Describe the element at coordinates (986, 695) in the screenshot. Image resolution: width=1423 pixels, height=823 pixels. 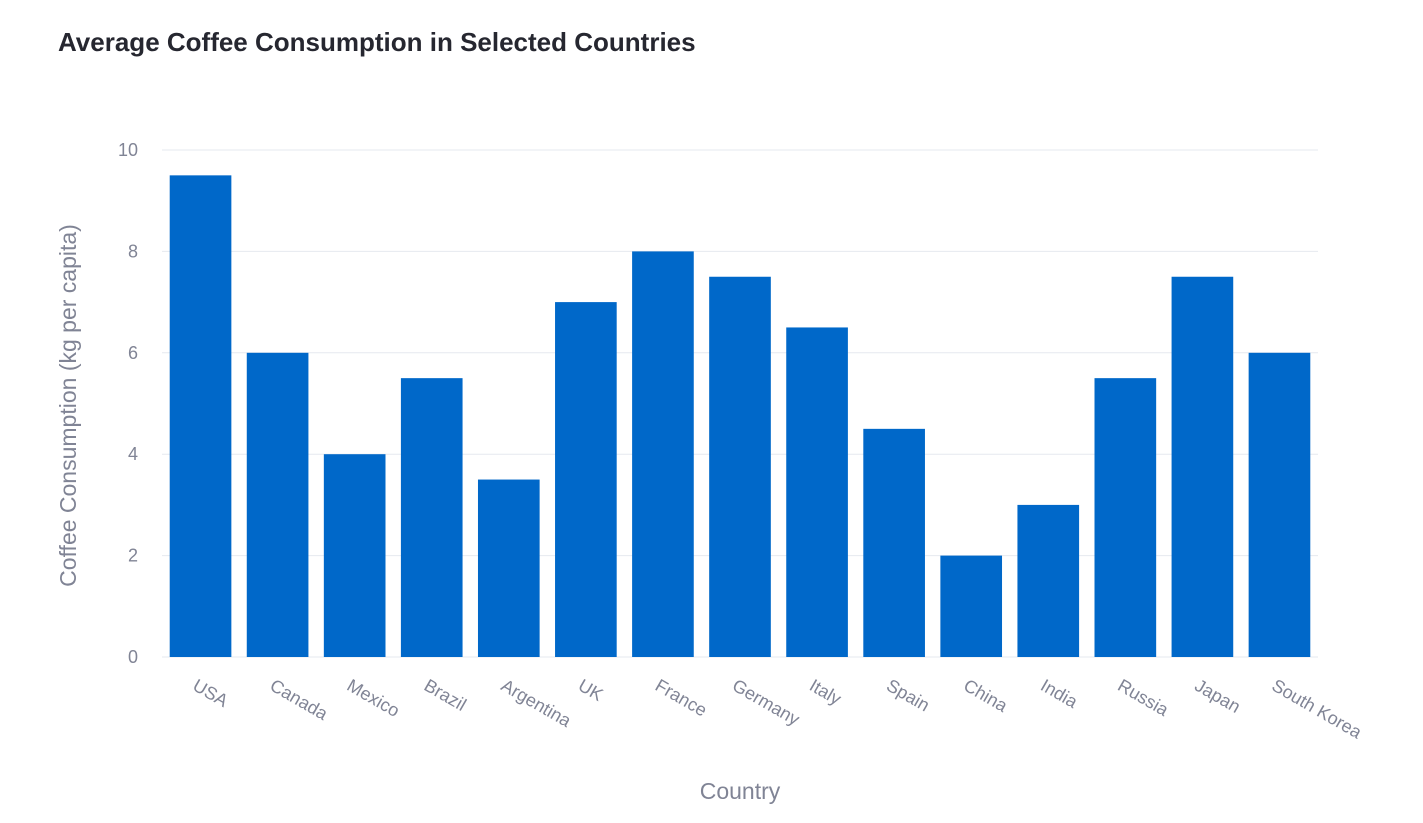
I see `x-tick-label: China` at that location.